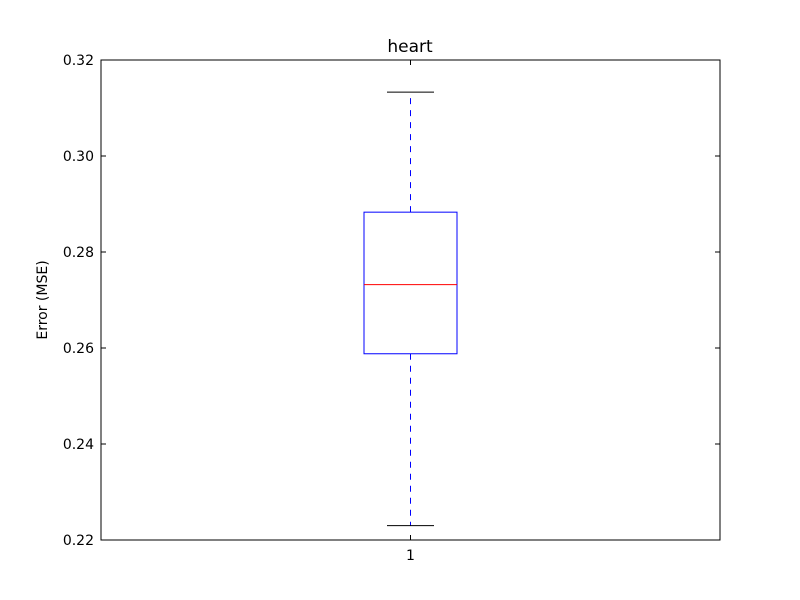  What do you see at coordinates (78, 157) in the screenshot?
I see `y-tick-label: 0.30` at bounding box center [78, 157].